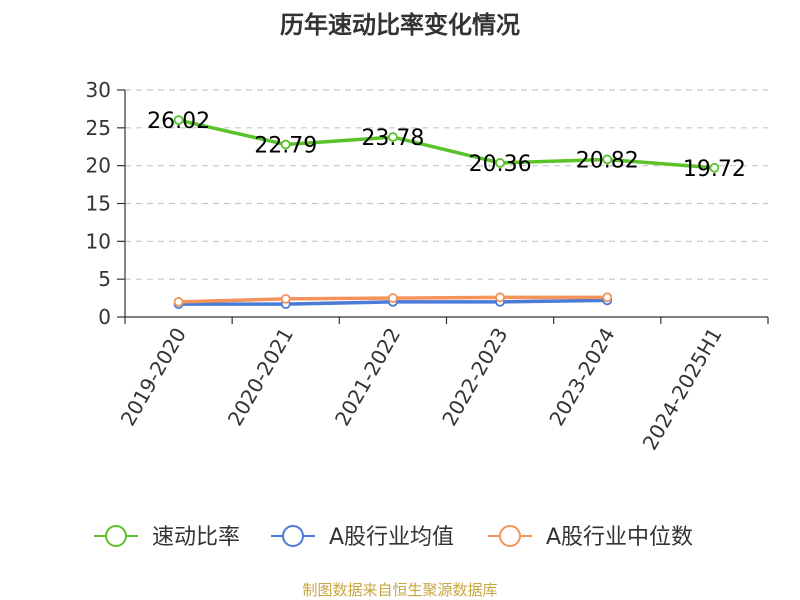 The width and height of the screenshot is (800, 600). I want to click on data-label: 19.72, so click(714, 169).